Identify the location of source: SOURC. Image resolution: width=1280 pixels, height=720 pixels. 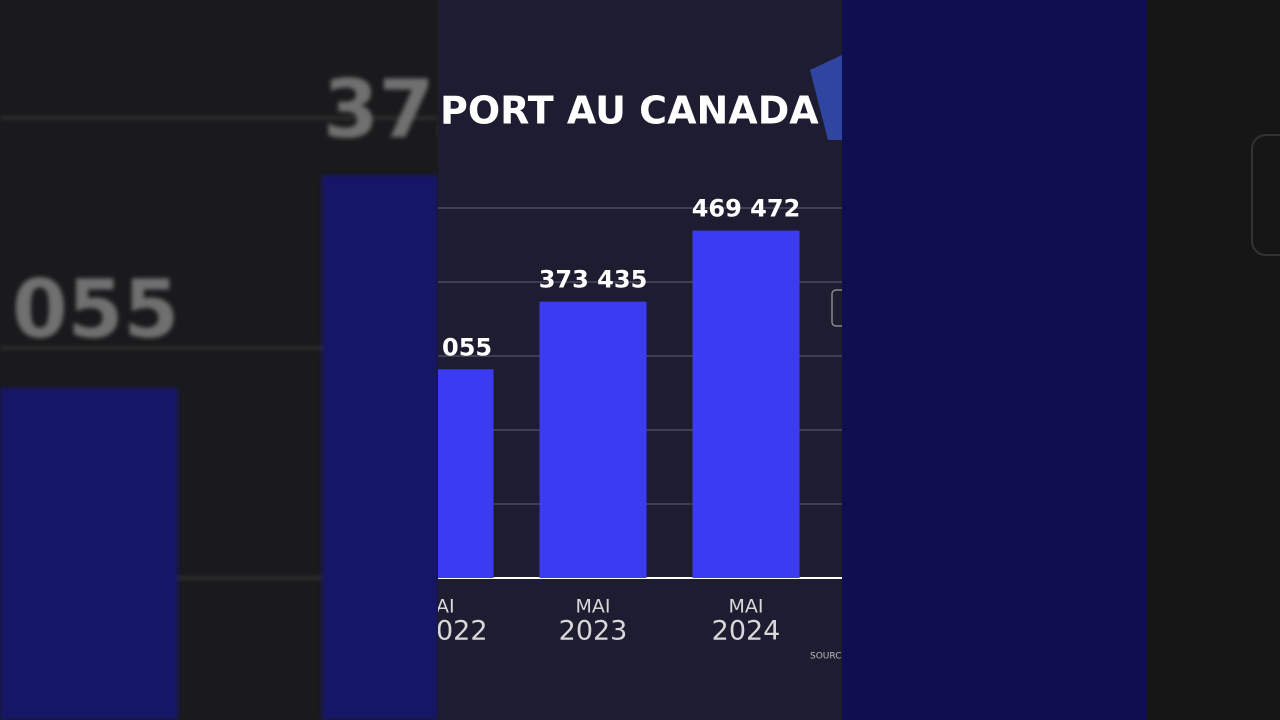
(825, 657).